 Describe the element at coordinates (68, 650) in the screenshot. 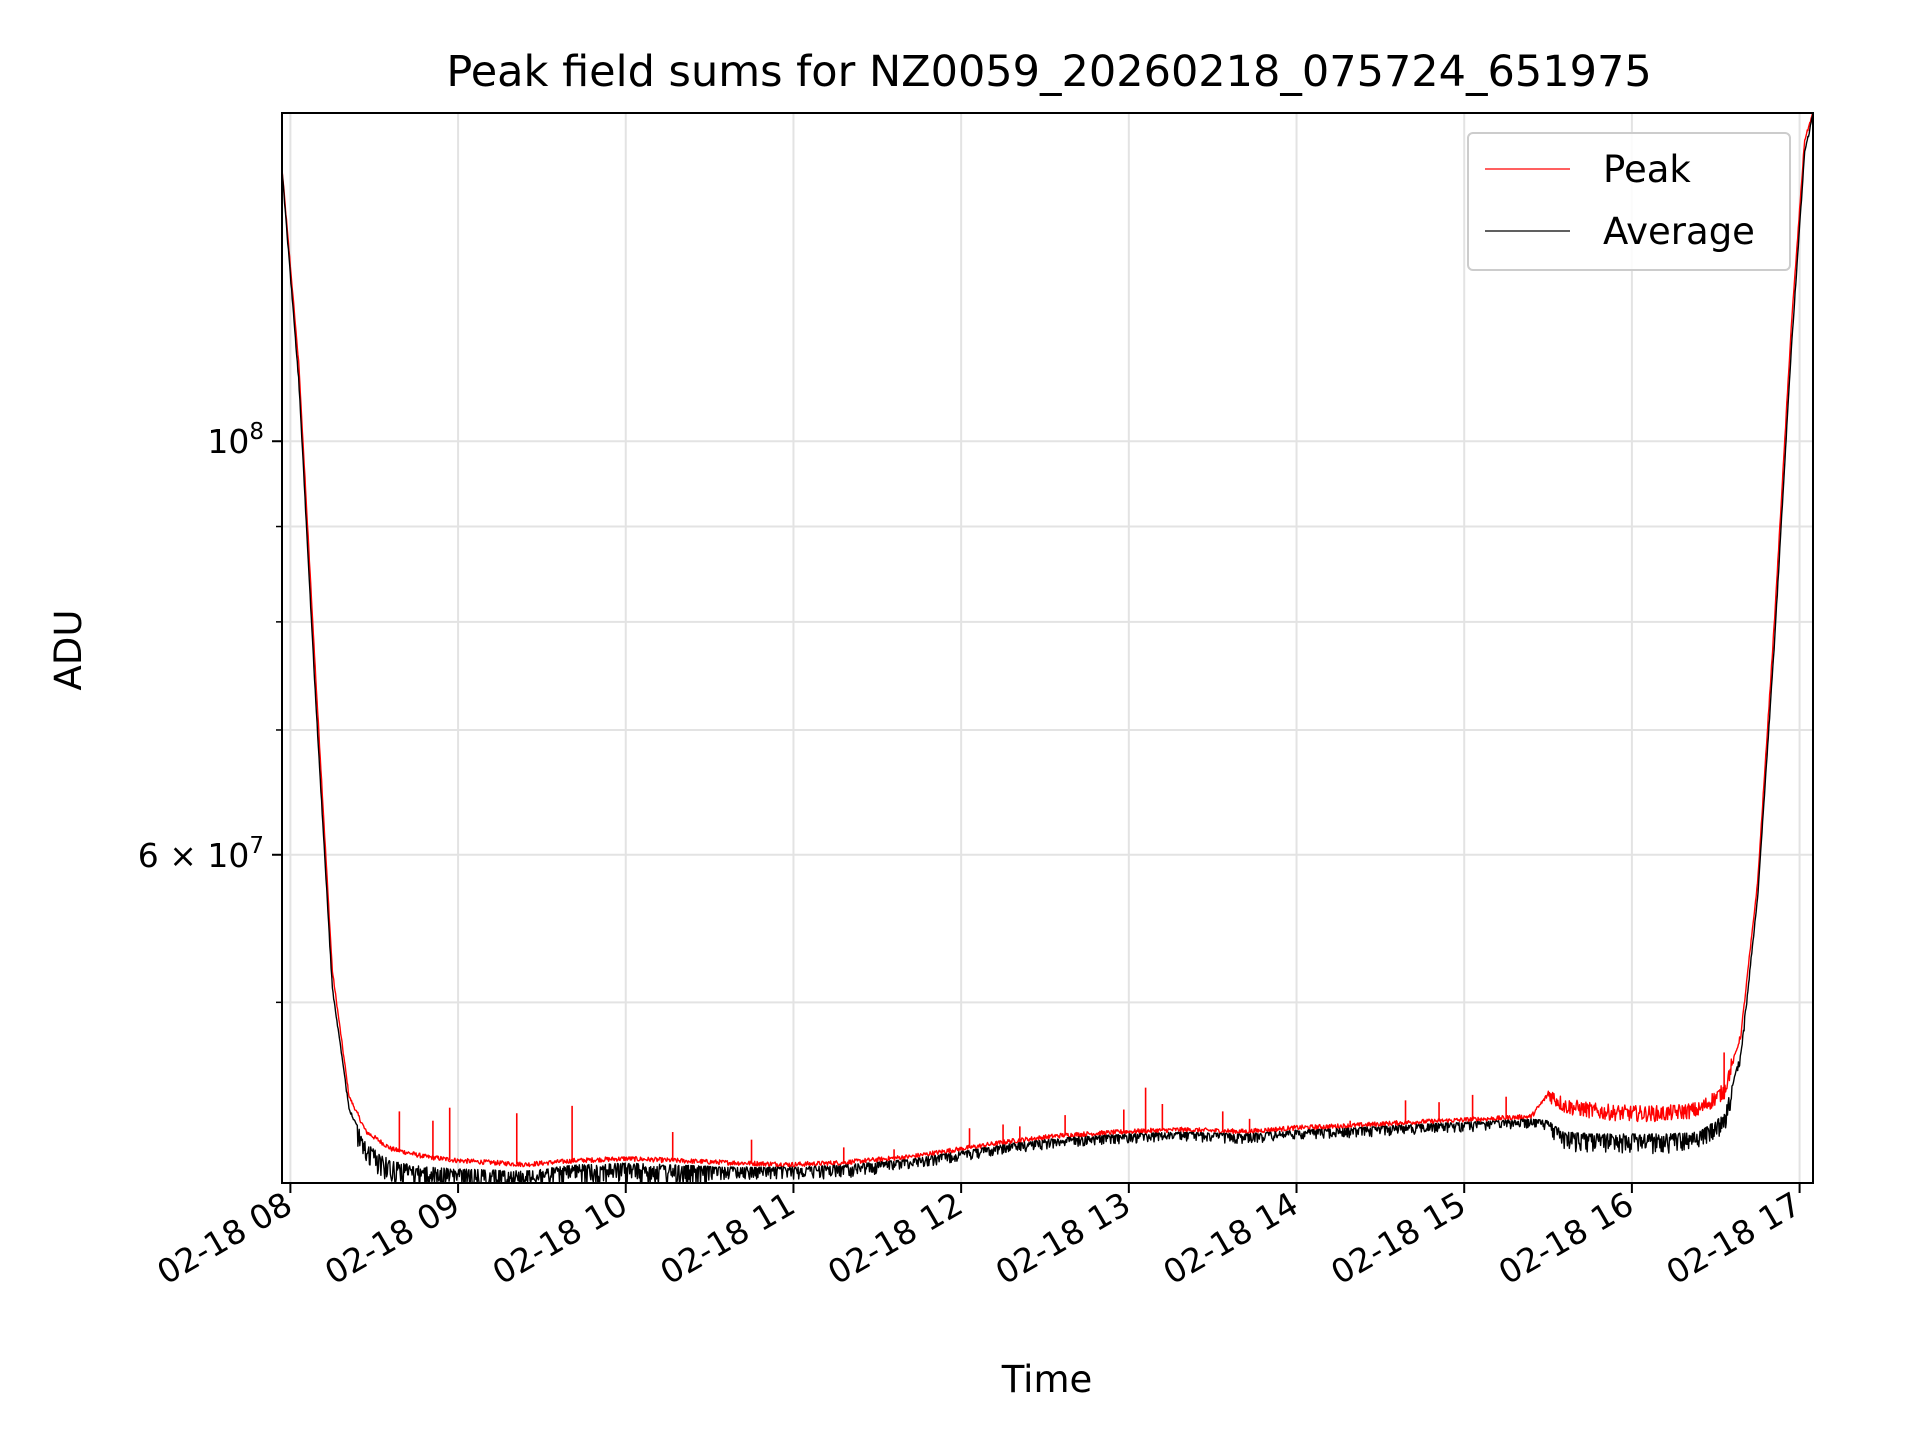

I see `y-axis-label: ADU` at that location.